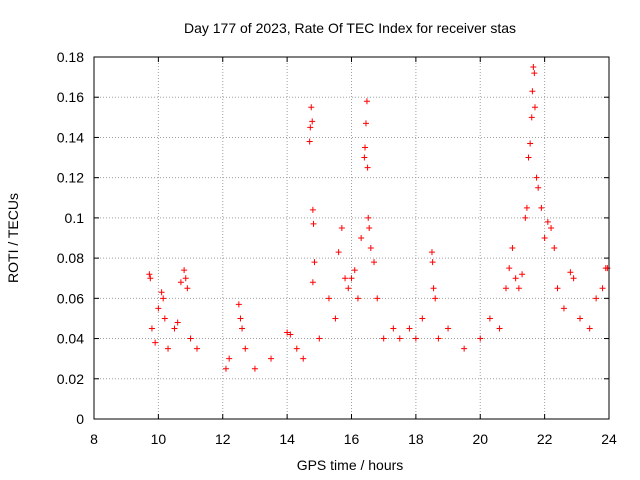 This screenshot has height=480, width=640. What do you see at coordinates (609, 439) in the screenshot?
I see `x-tick-label: 24` at bounding box center [609, 439].